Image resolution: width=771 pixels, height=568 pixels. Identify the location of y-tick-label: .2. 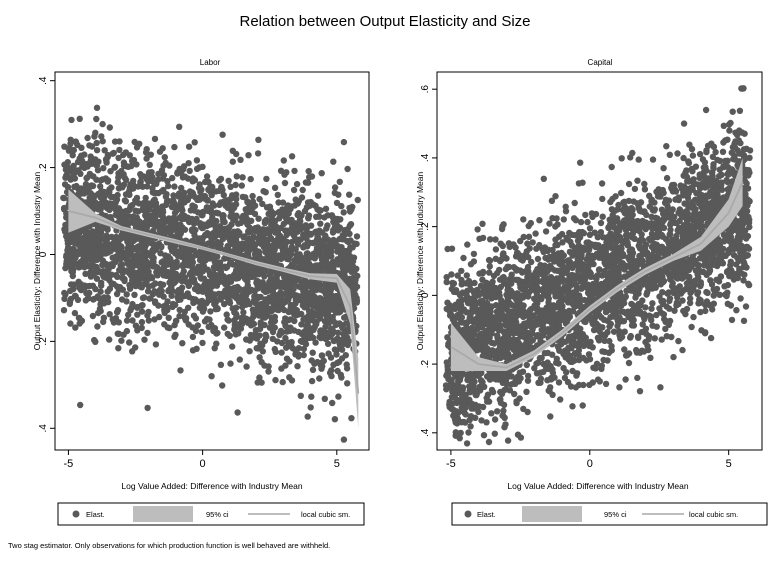
(43, 167).